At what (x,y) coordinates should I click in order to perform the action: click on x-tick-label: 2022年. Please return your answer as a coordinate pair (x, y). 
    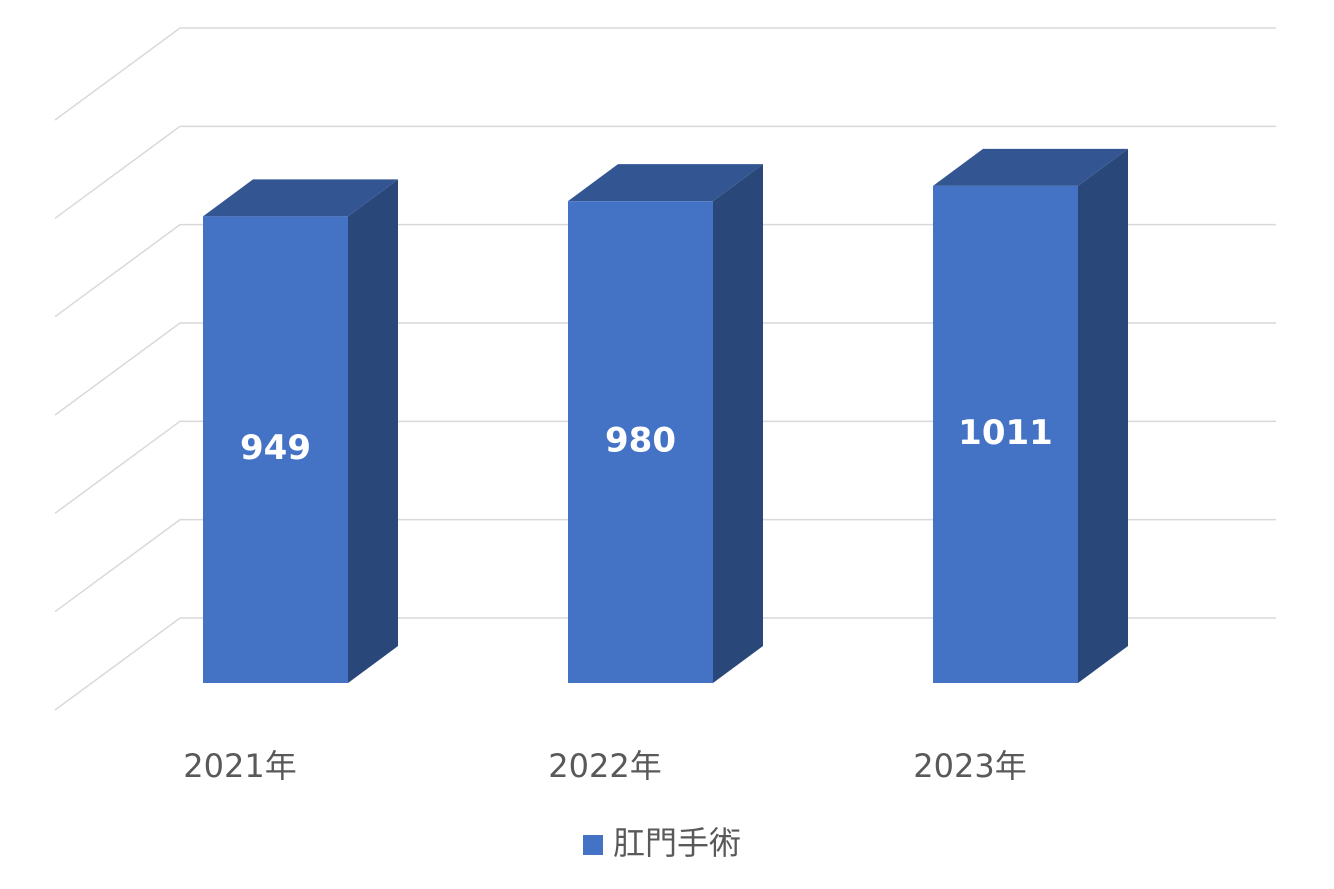
    Looking at the image, I should click on (604, 766).